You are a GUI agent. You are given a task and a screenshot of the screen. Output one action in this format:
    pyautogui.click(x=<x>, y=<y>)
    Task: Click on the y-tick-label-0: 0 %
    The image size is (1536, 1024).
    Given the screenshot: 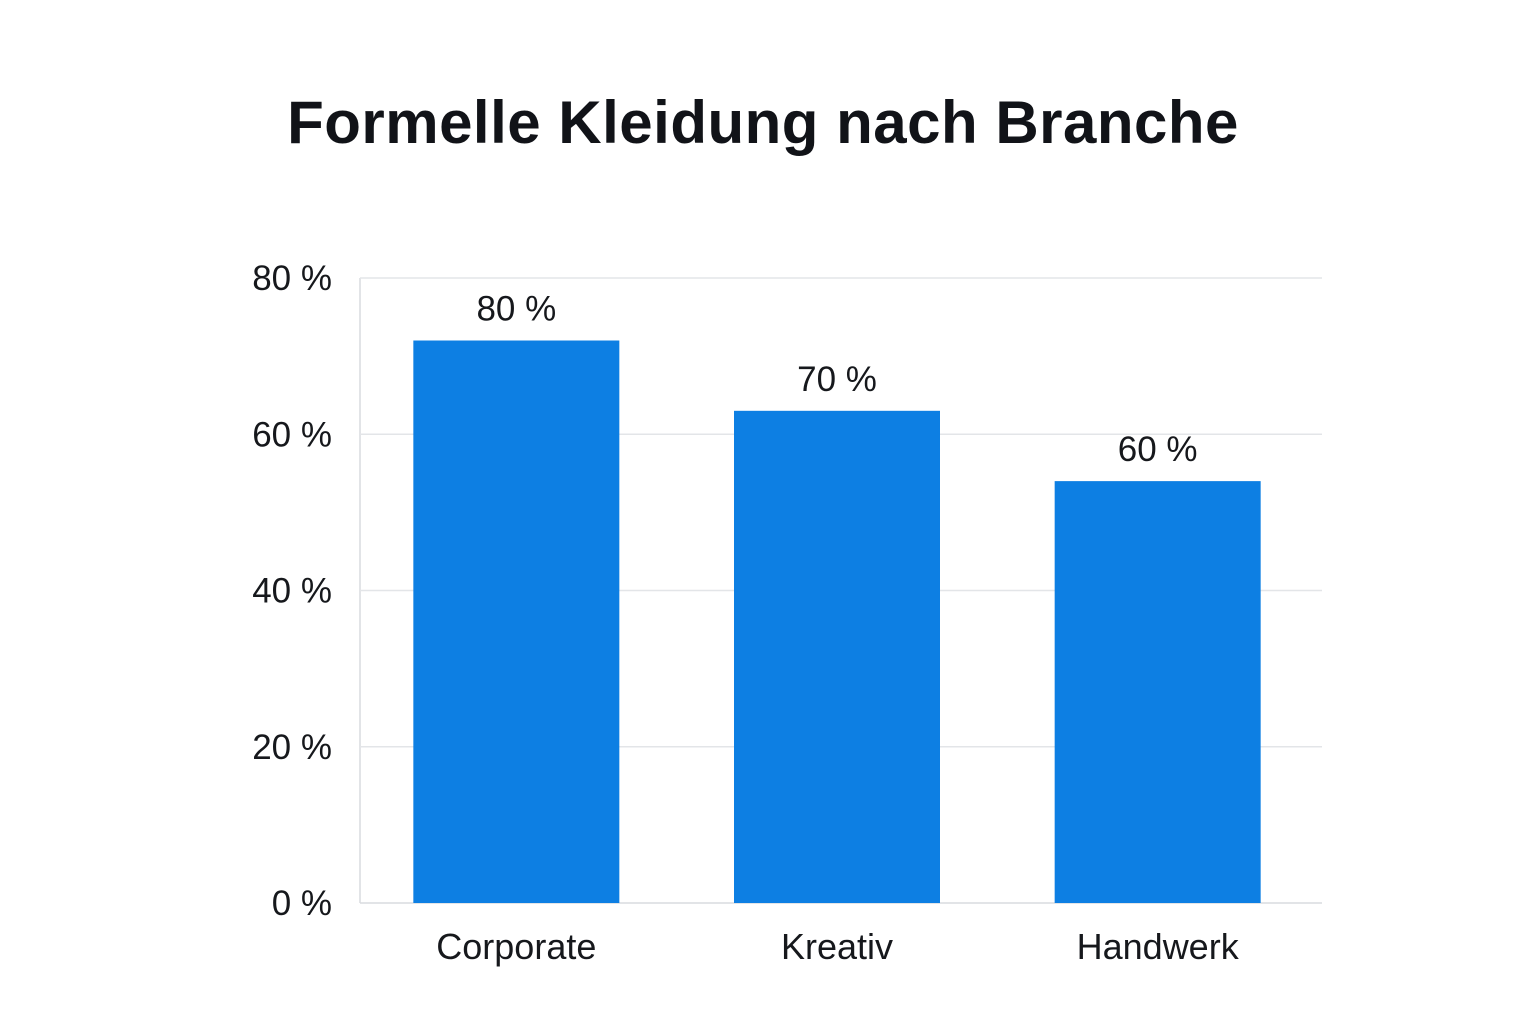 What is the action you would take?
    pyautogui.click(x=302, y=903)
    